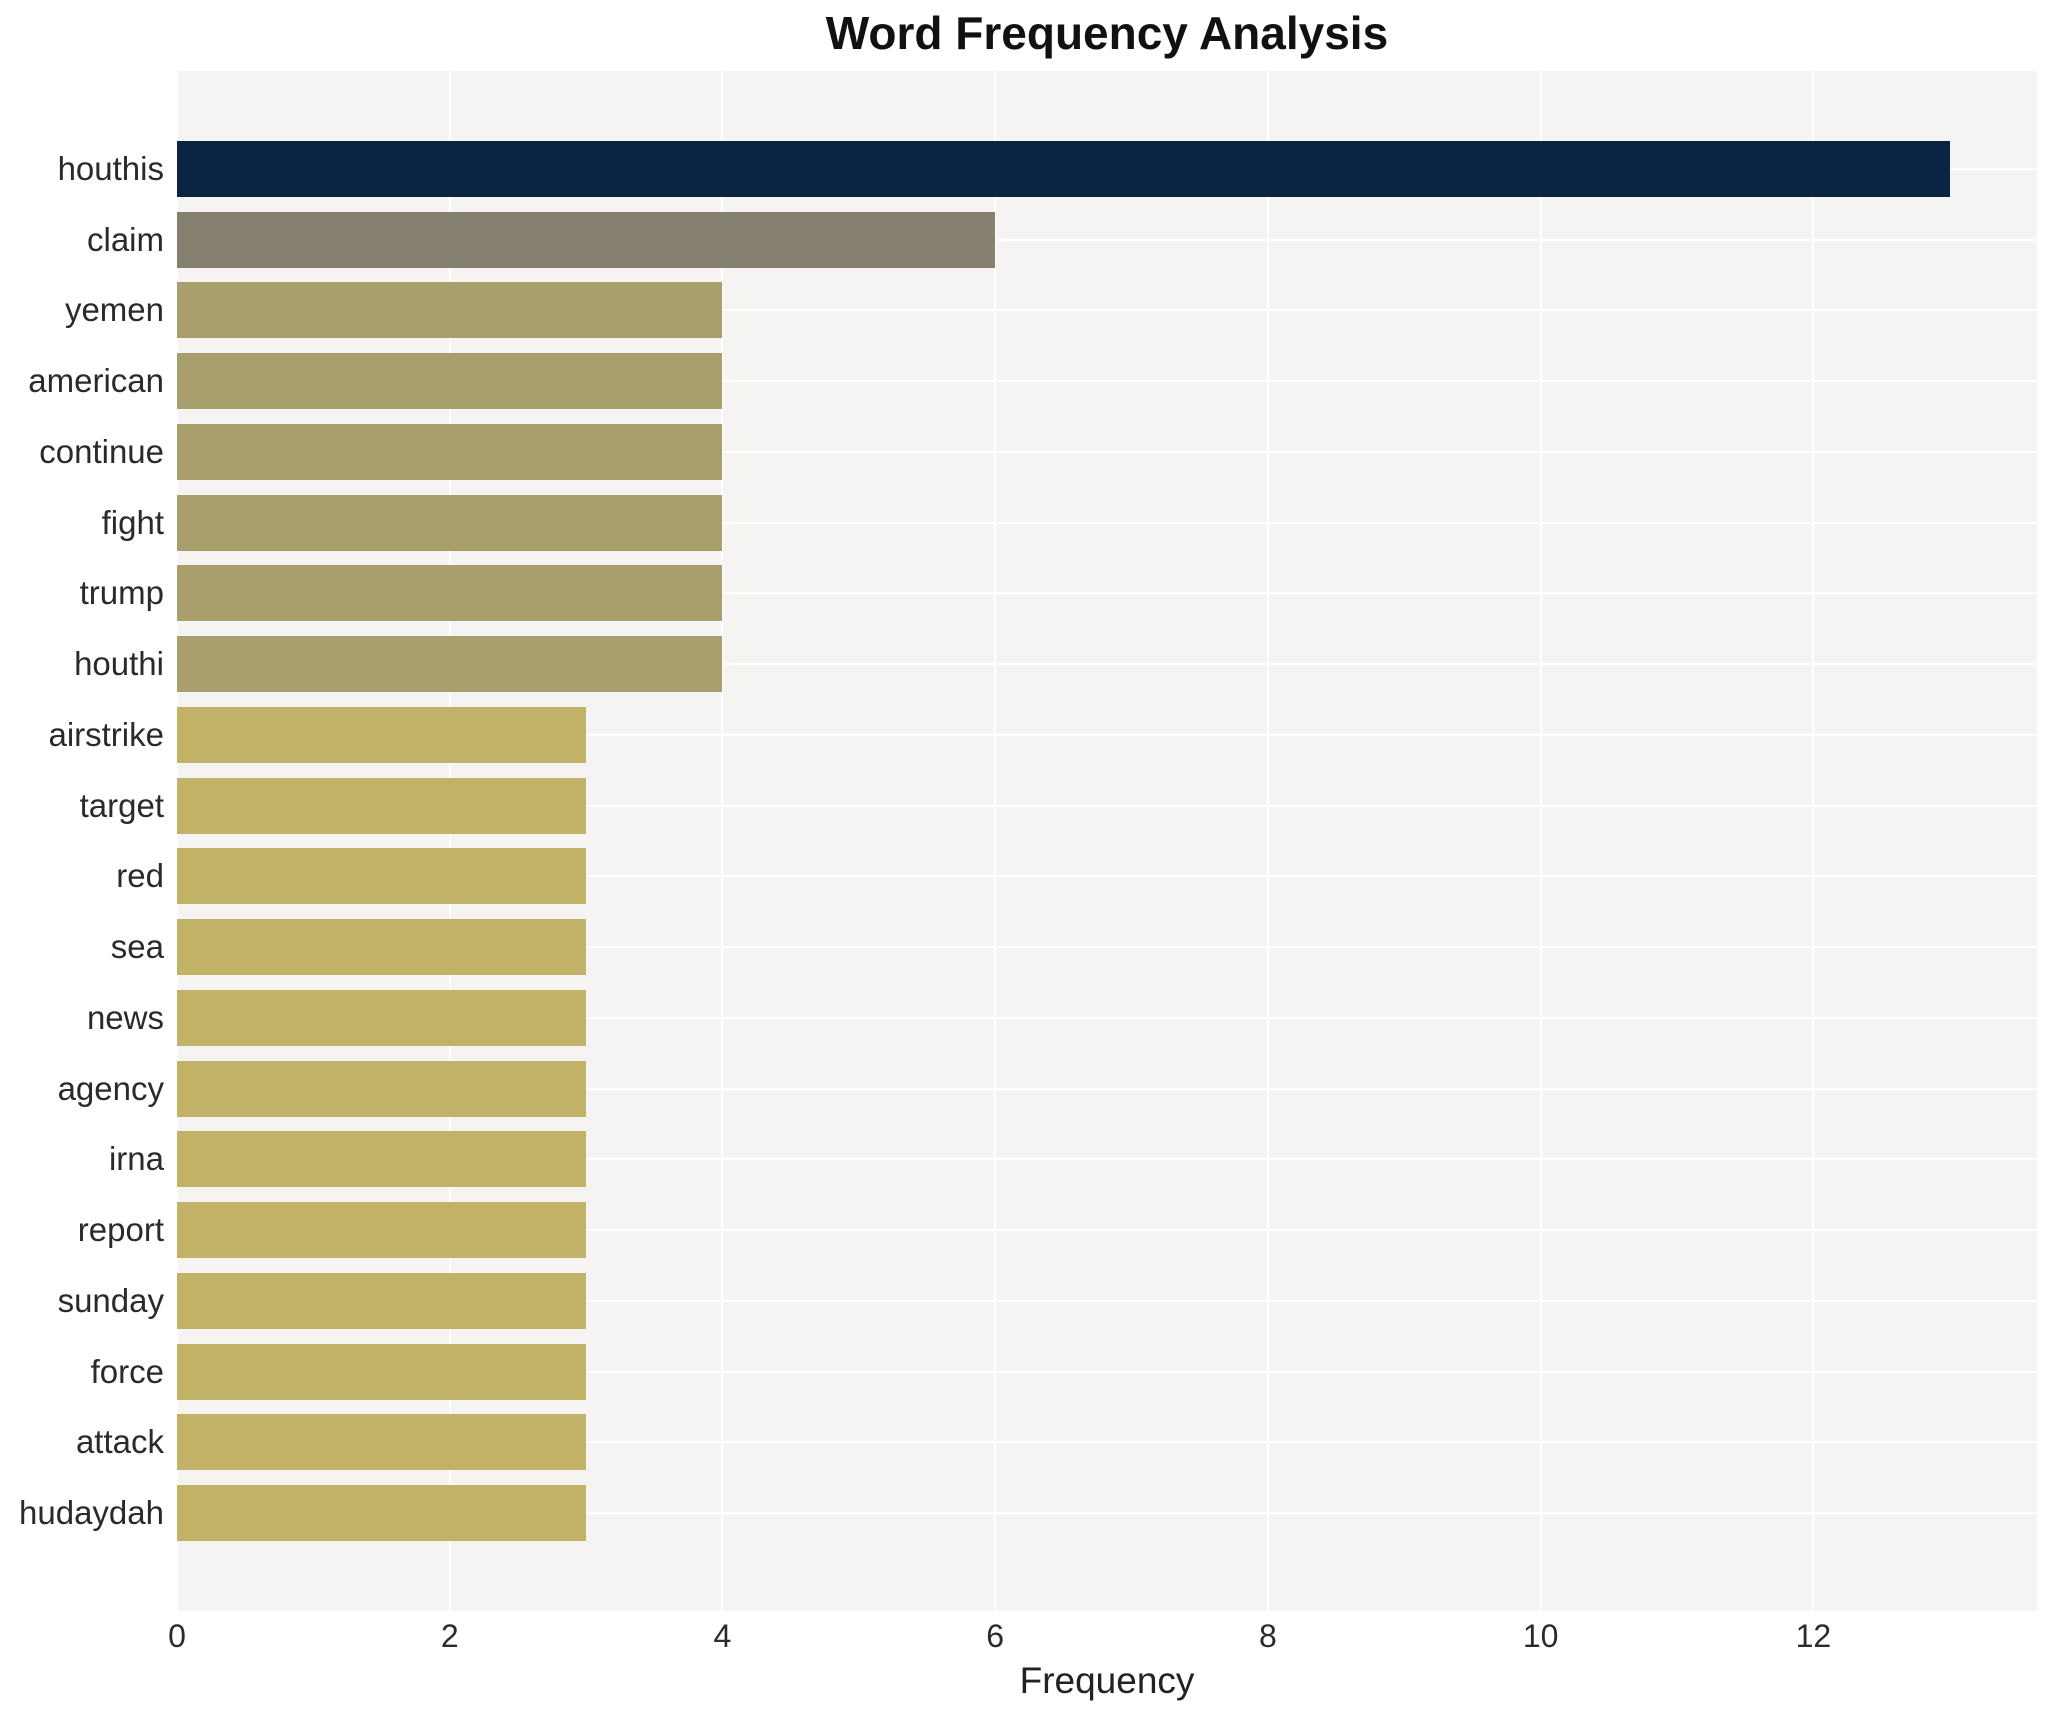 The height and width of the screenshot is (1710, 2056). I want to click on y-axis-label-yemen: yemen, so click(114, 310).